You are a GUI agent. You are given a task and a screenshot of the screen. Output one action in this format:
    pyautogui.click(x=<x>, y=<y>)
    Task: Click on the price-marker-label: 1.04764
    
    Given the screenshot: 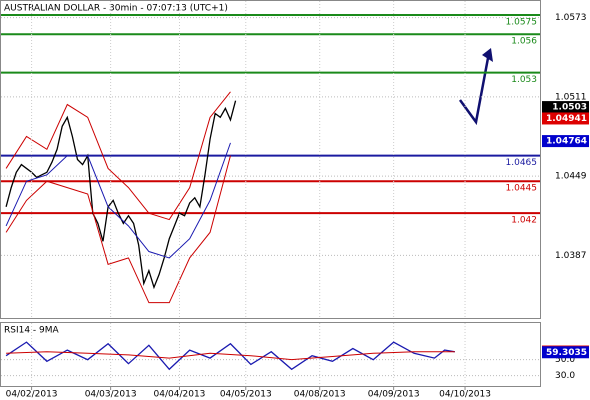 What is the action you would take?
    pyautogui.click(x=566, y=142)
    